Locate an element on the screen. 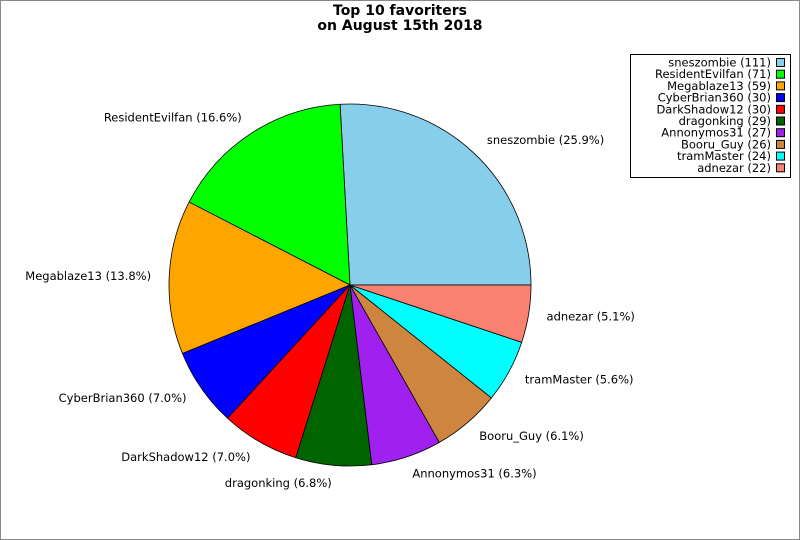 This screenshot has width=800, height=540. slice-label: adnezar (5.1%) is located at coordinates (591, 316).